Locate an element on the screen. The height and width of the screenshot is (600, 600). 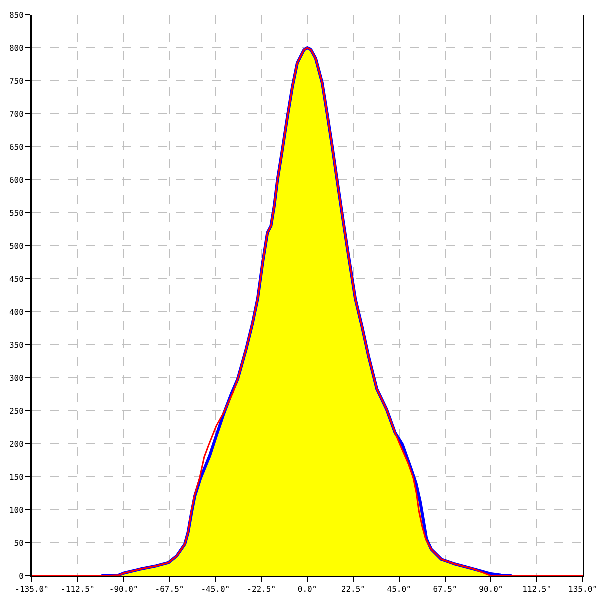
y-tick-label: 500 is located at coordinates (16, 246).